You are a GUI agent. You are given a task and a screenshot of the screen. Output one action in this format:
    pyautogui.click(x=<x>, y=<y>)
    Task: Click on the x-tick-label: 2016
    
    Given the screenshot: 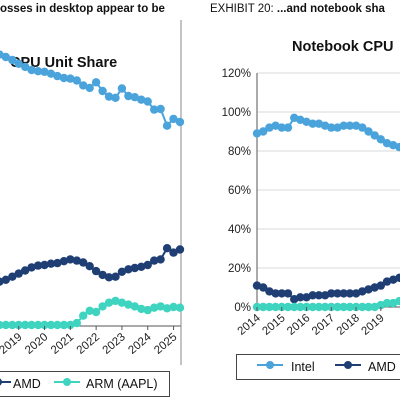 What is the action you would take?
    pyautogui.click(x=298, y=325)
    